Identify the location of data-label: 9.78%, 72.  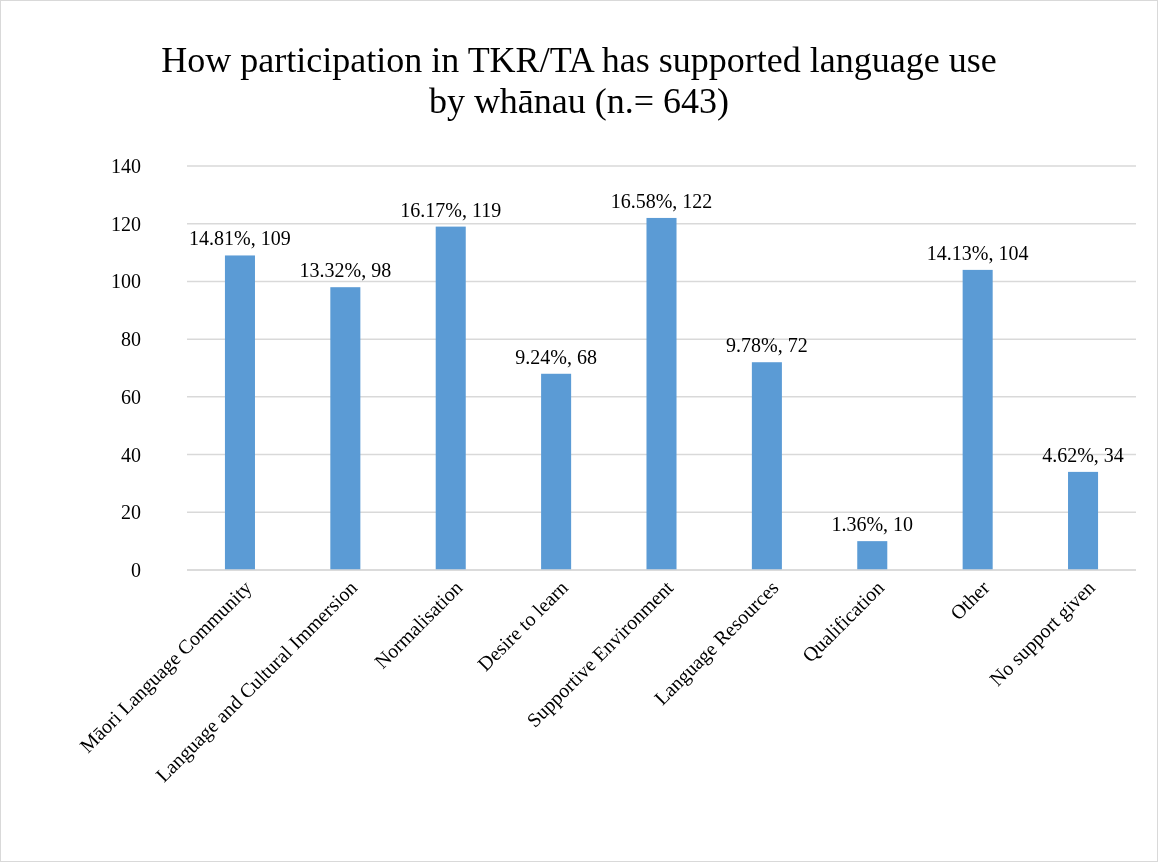
(767, 345).